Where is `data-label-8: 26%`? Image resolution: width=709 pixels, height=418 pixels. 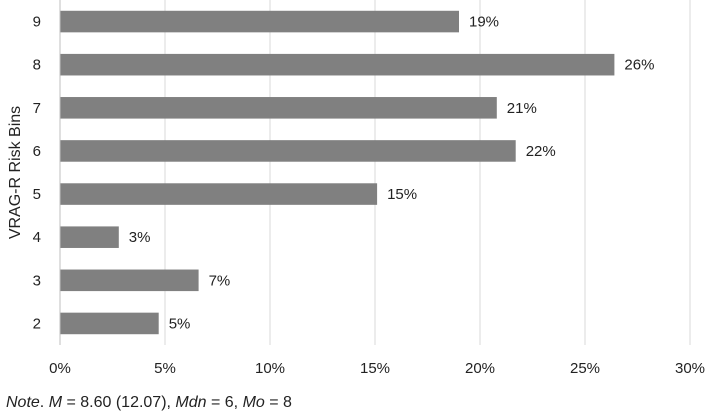 data-label-8: 26% is located at coordinates (639, 65).